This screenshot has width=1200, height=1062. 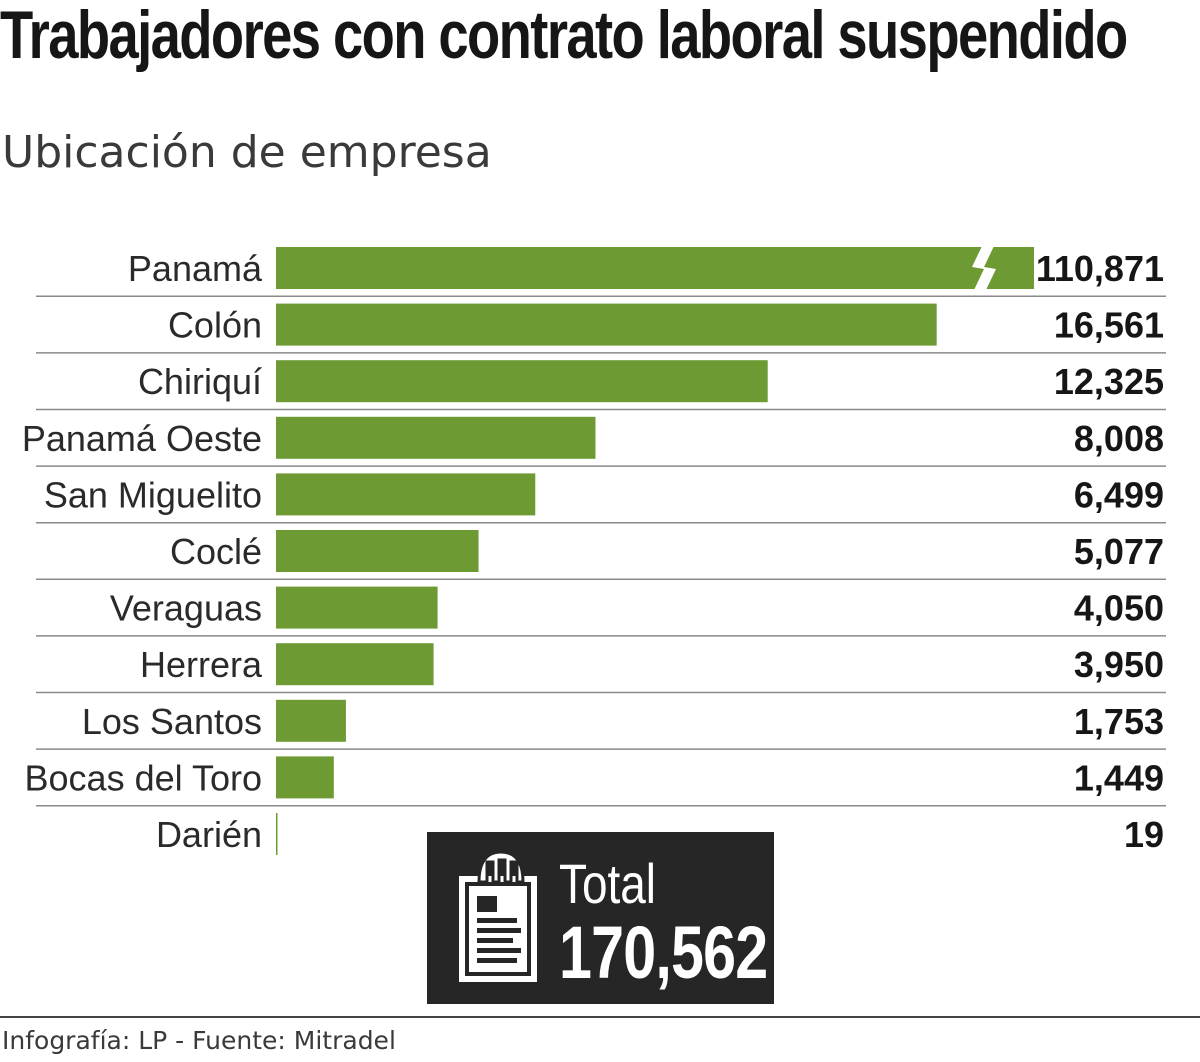 What do you see at coordinates (1119, 721) in the screenshot?
I see `value-label: 1,753` at bounding box center [1119, 721].